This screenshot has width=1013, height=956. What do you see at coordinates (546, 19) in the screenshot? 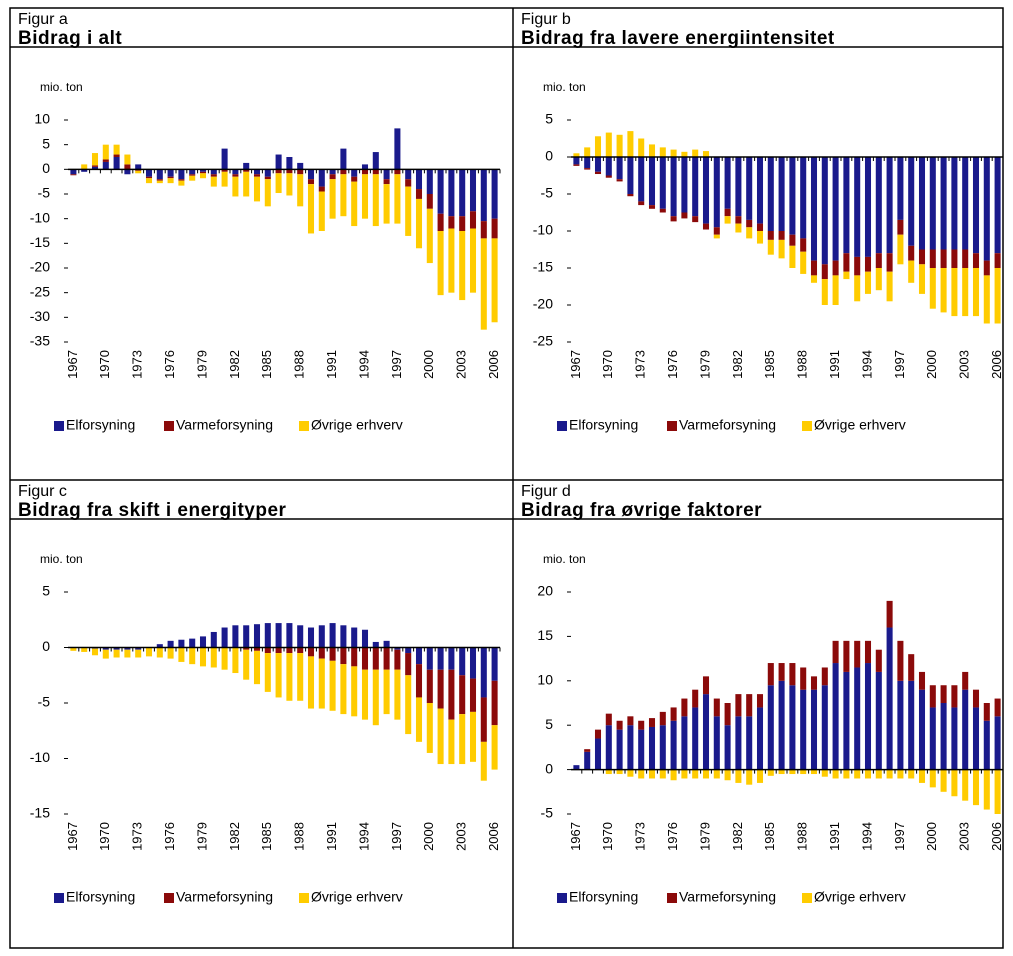
I see `figure-label: Figur b` at bounding box center [546, 19].